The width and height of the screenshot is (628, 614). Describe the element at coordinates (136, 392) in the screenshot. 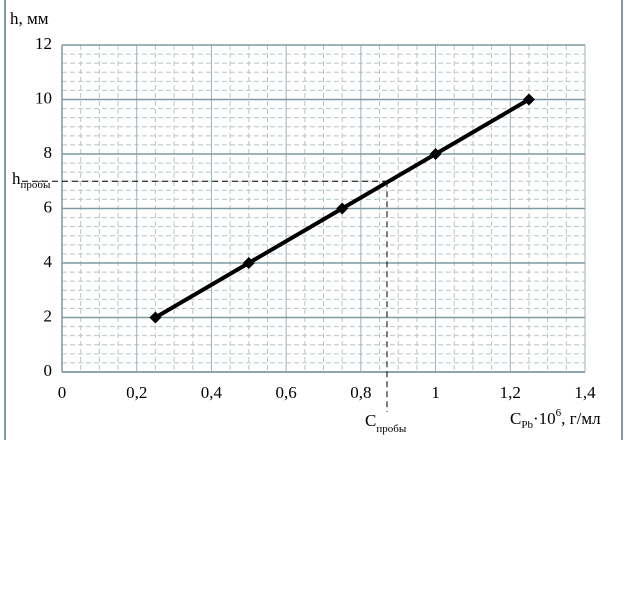

I see `x-tick-label: 0,2` at that location.